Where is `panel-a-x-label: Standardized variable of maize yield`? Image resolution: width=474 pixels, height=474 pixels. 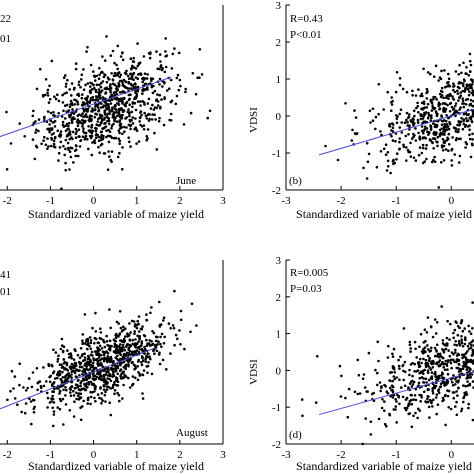
panel-a-x-label: Standardized variable of maize yield is located at coordinates (116, 214).